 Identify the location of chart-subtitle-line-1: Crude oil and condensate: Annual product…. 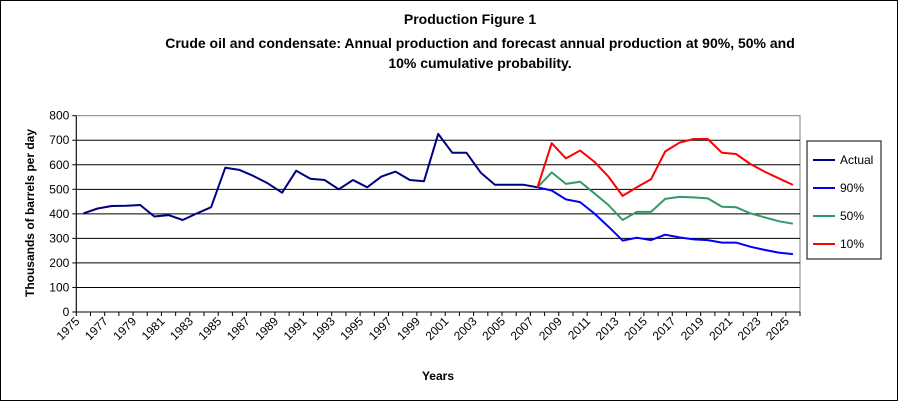
(480, 43).